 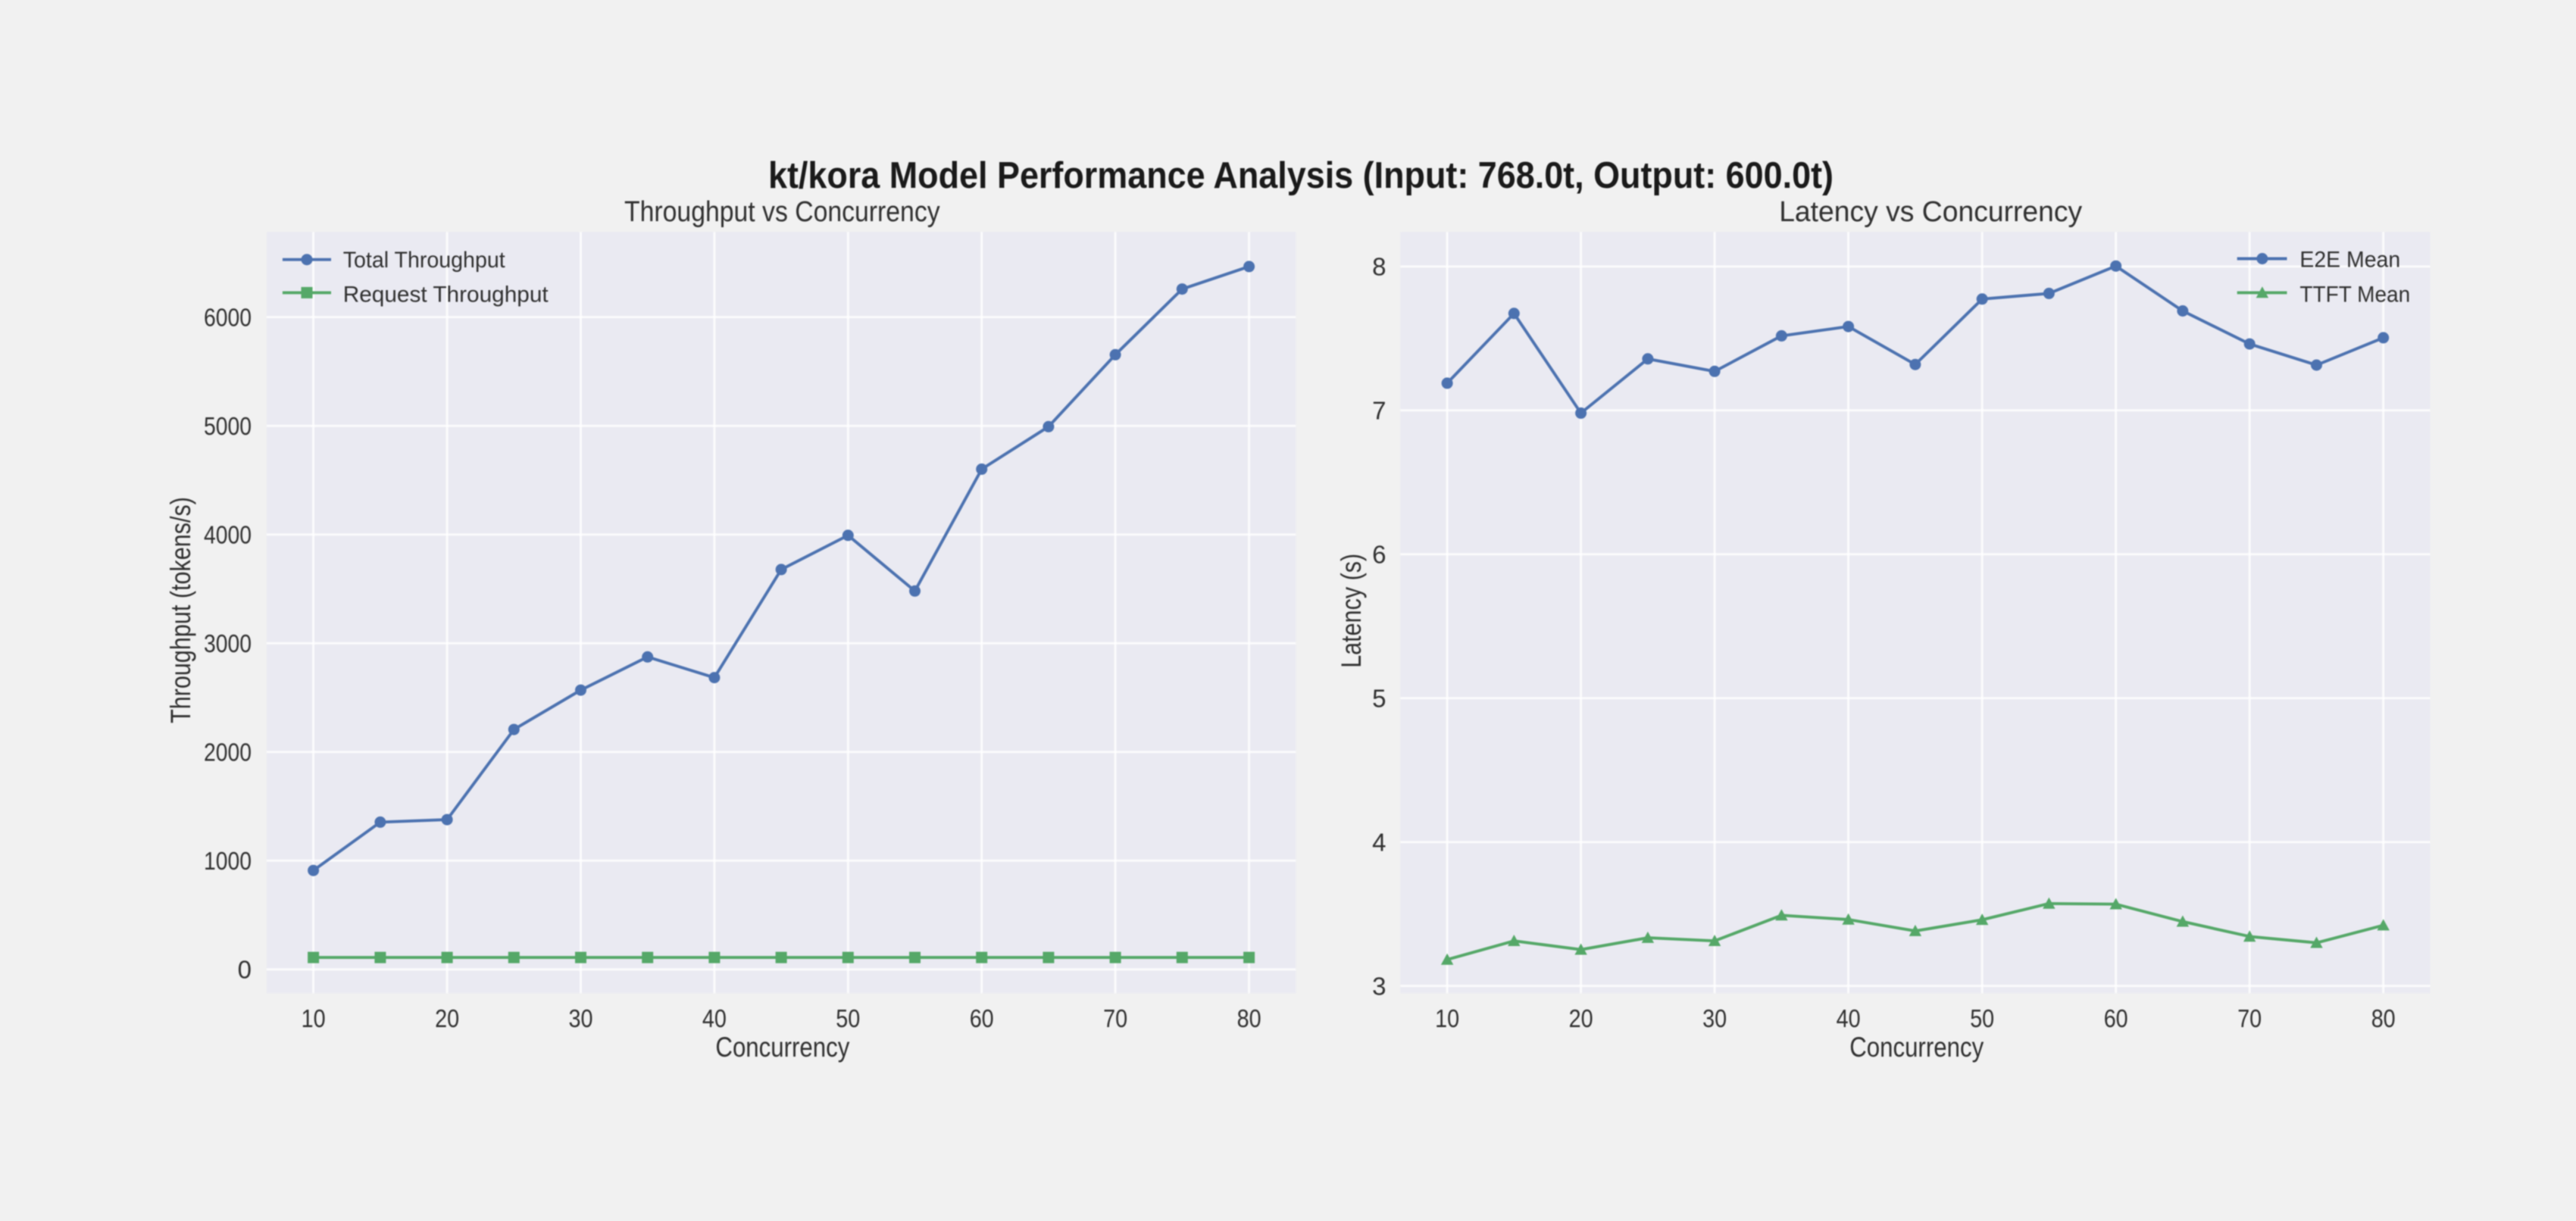 What do you see at coordinates (1379, 411) in the screenshot?
I see `svg-text: 7` at bounding box center [1379, 411].